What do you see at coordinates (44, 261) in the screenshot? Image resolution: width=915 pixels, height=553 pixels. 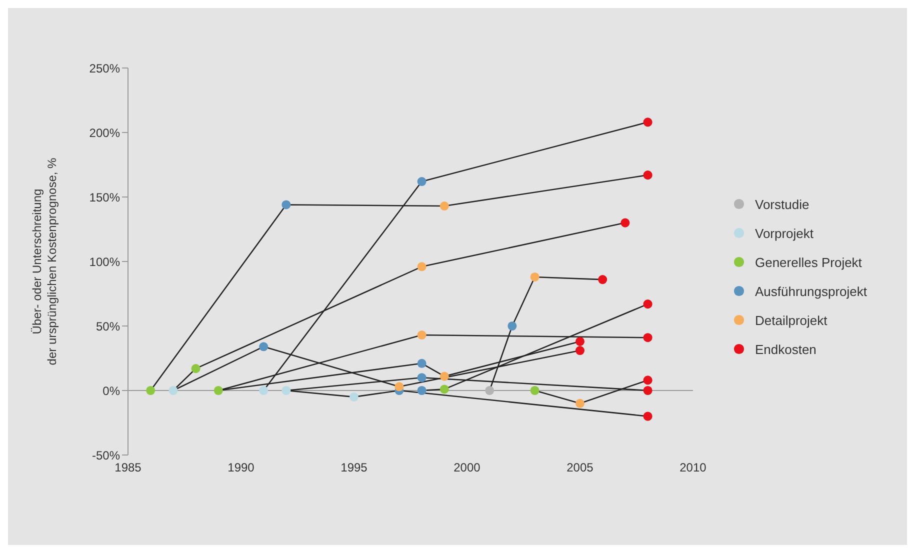 I see `y-axis-title: Über- oder Unterschreitung der ursprünglichen Kostenprognose, %` at bounding box center [44, 261].